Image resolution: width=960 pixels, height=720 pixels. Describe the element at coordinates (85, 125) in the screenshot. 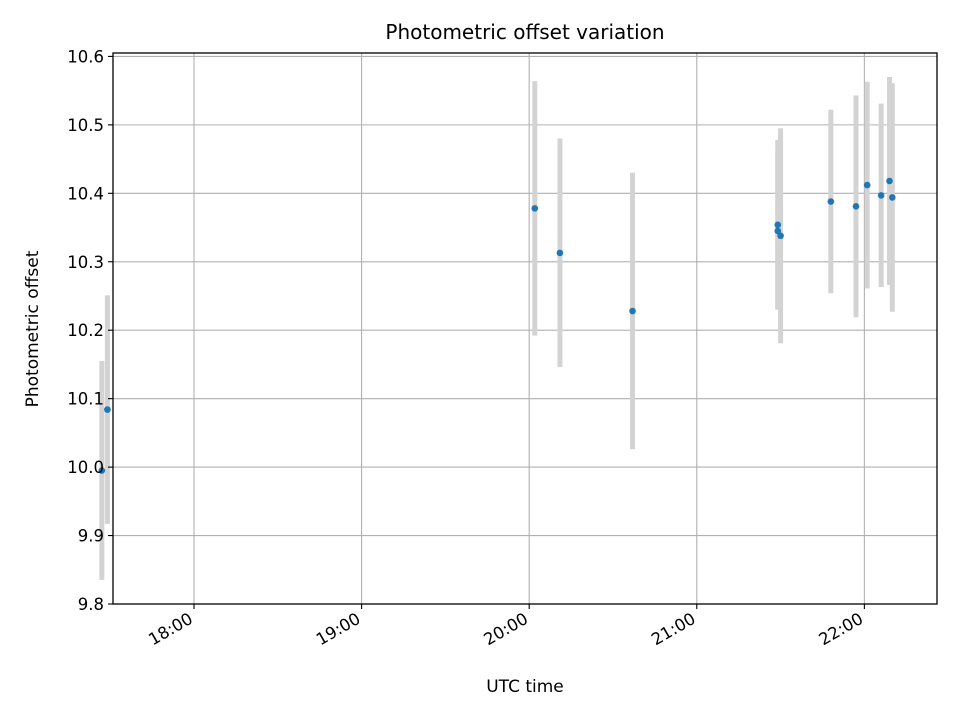

I see `y-tick-label: 10.5` at that location.